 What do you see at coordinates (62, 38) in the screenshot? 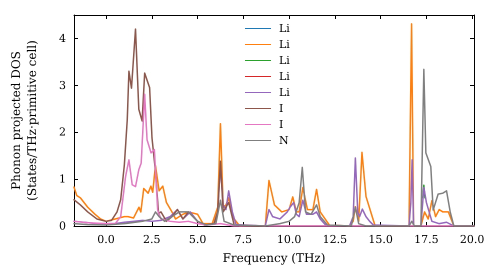
I see `y-tick-label: 4` at bounding box center [62, 38].